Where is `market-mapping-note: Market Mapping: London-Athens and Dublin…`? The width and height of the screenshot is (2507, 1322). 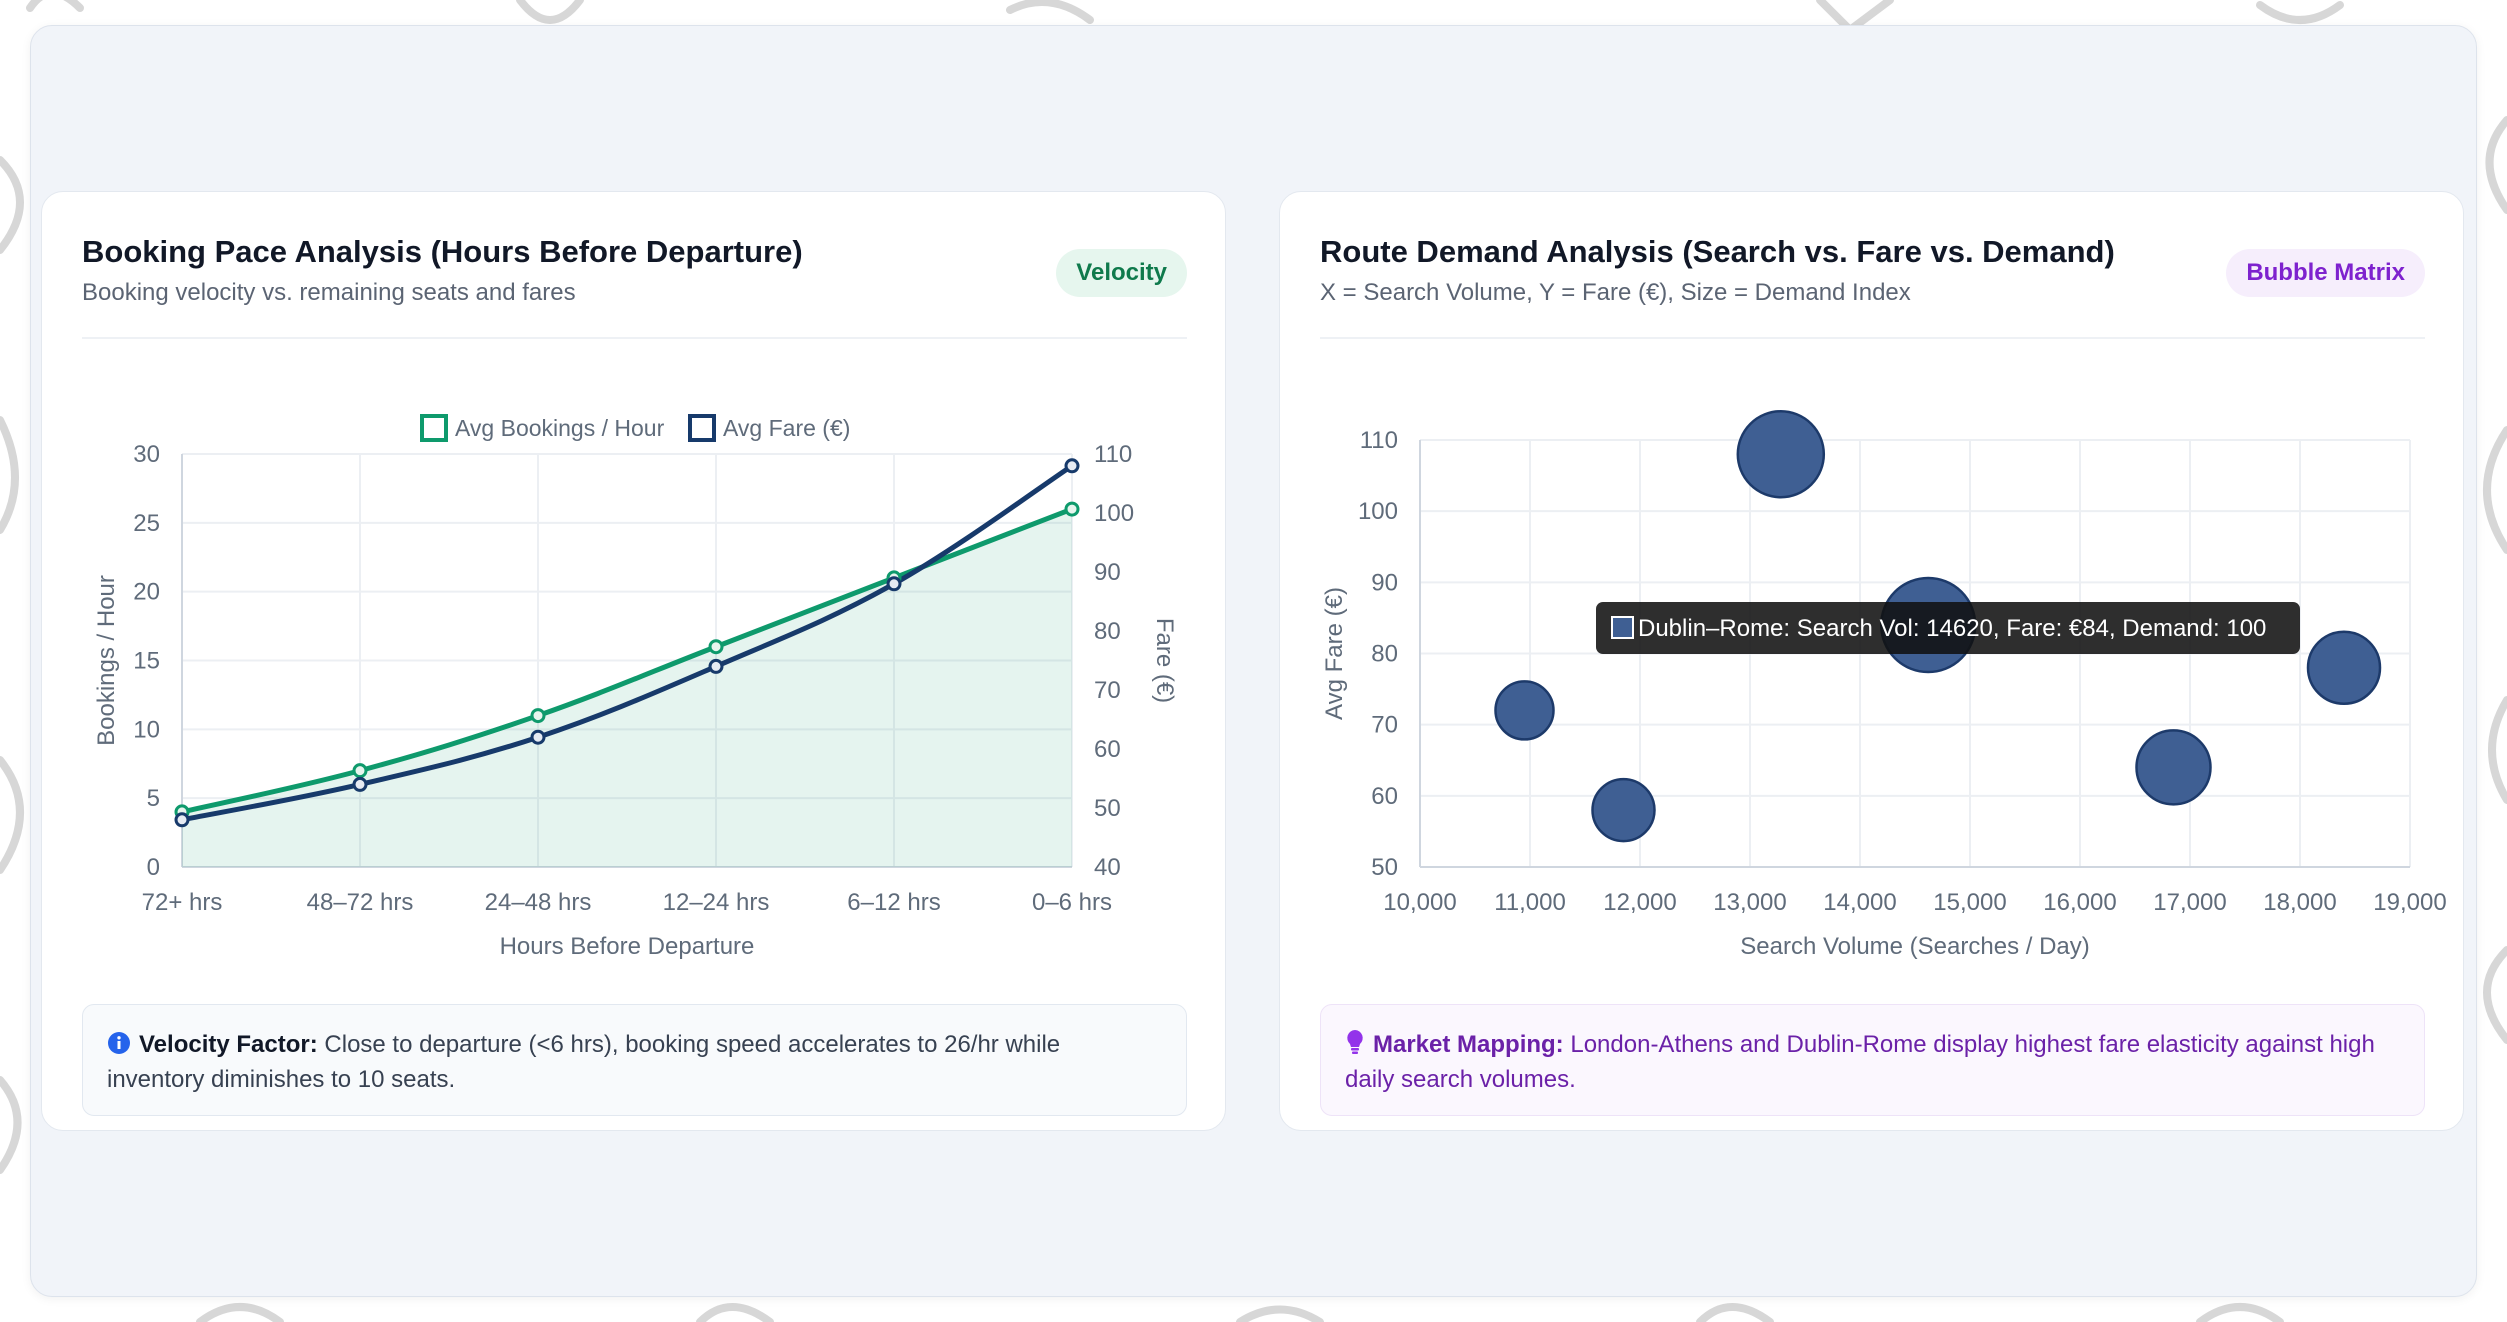 market-mapping-note: Market Mapping: London-Athens and Dublin… is located at coordinates (1872, 1060).